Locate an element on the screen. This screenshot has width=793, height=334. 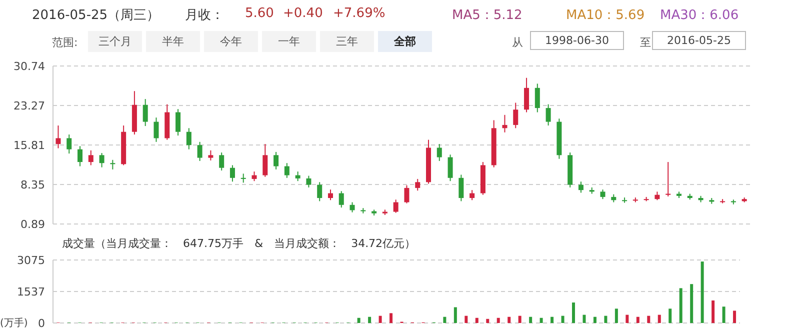
text: MA30：6.06 is located at coordinates (699, 15).